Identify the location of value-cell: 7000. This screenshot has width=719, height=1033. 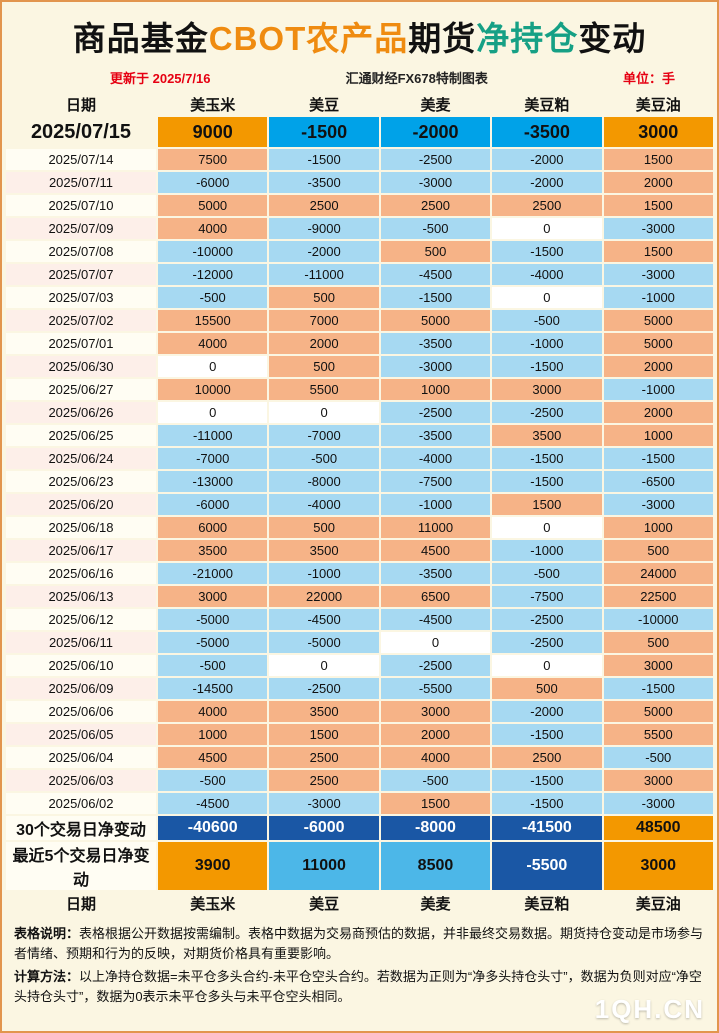
(324, 320).